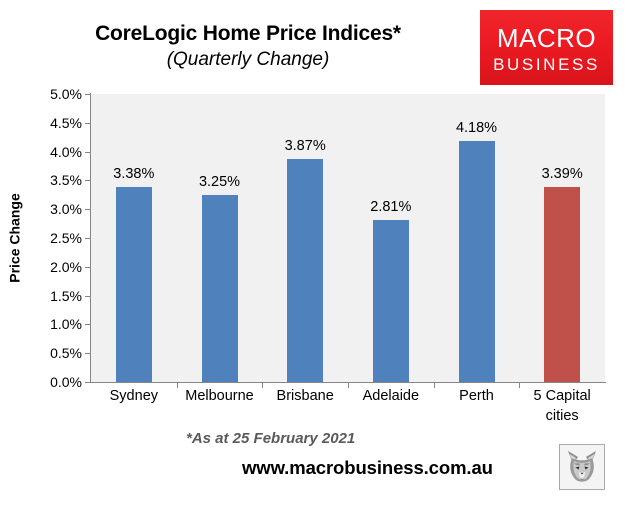  Describe the element at coordinates (271, 438) in the screenshot. I see `footnote: *As at 25 February 2021` at that location.